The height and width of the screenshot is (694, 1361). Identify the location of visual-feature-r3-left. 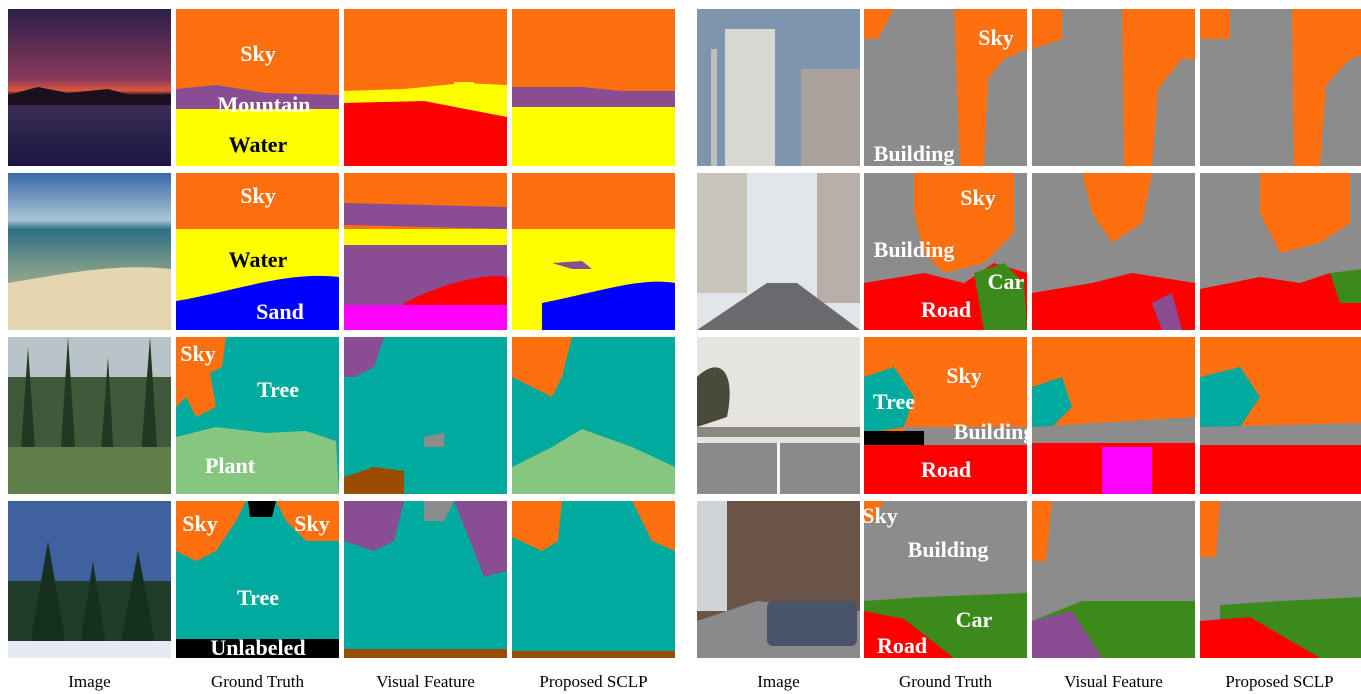
(425, 415).